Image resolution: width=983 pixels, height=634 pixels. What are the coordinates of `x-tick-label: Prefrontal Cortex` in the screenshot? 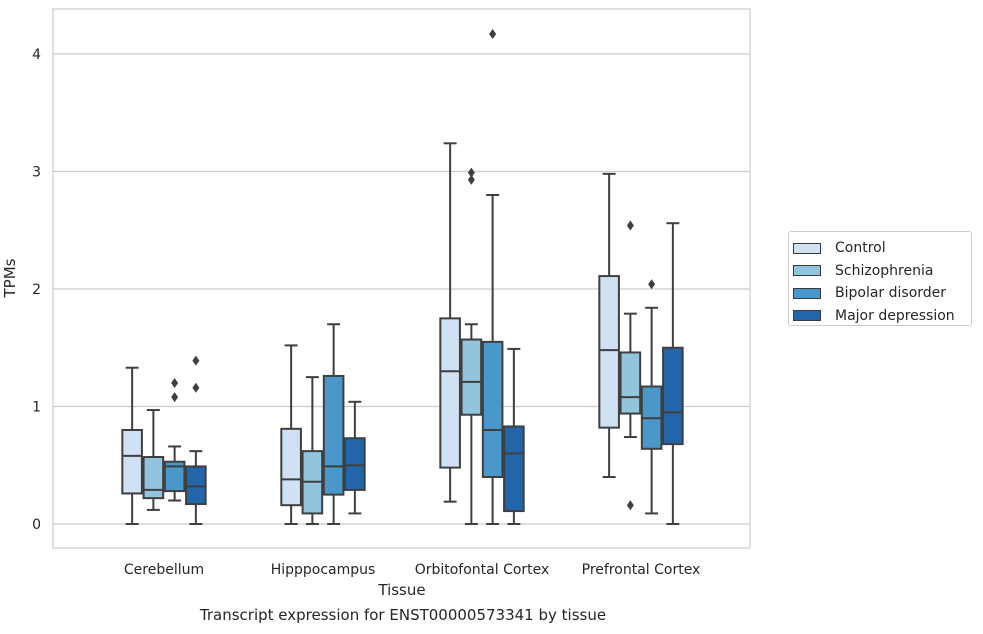 It's located at (641, 570).